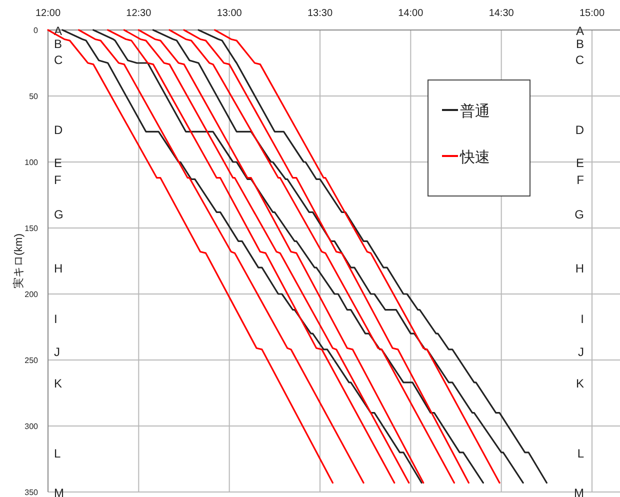 The width and height of the screenshot is (620, 497). What do you see at coordinates (31, 294) in the screenshot?
I see `y-tick-label: 200` at bounding box center [31, 294].